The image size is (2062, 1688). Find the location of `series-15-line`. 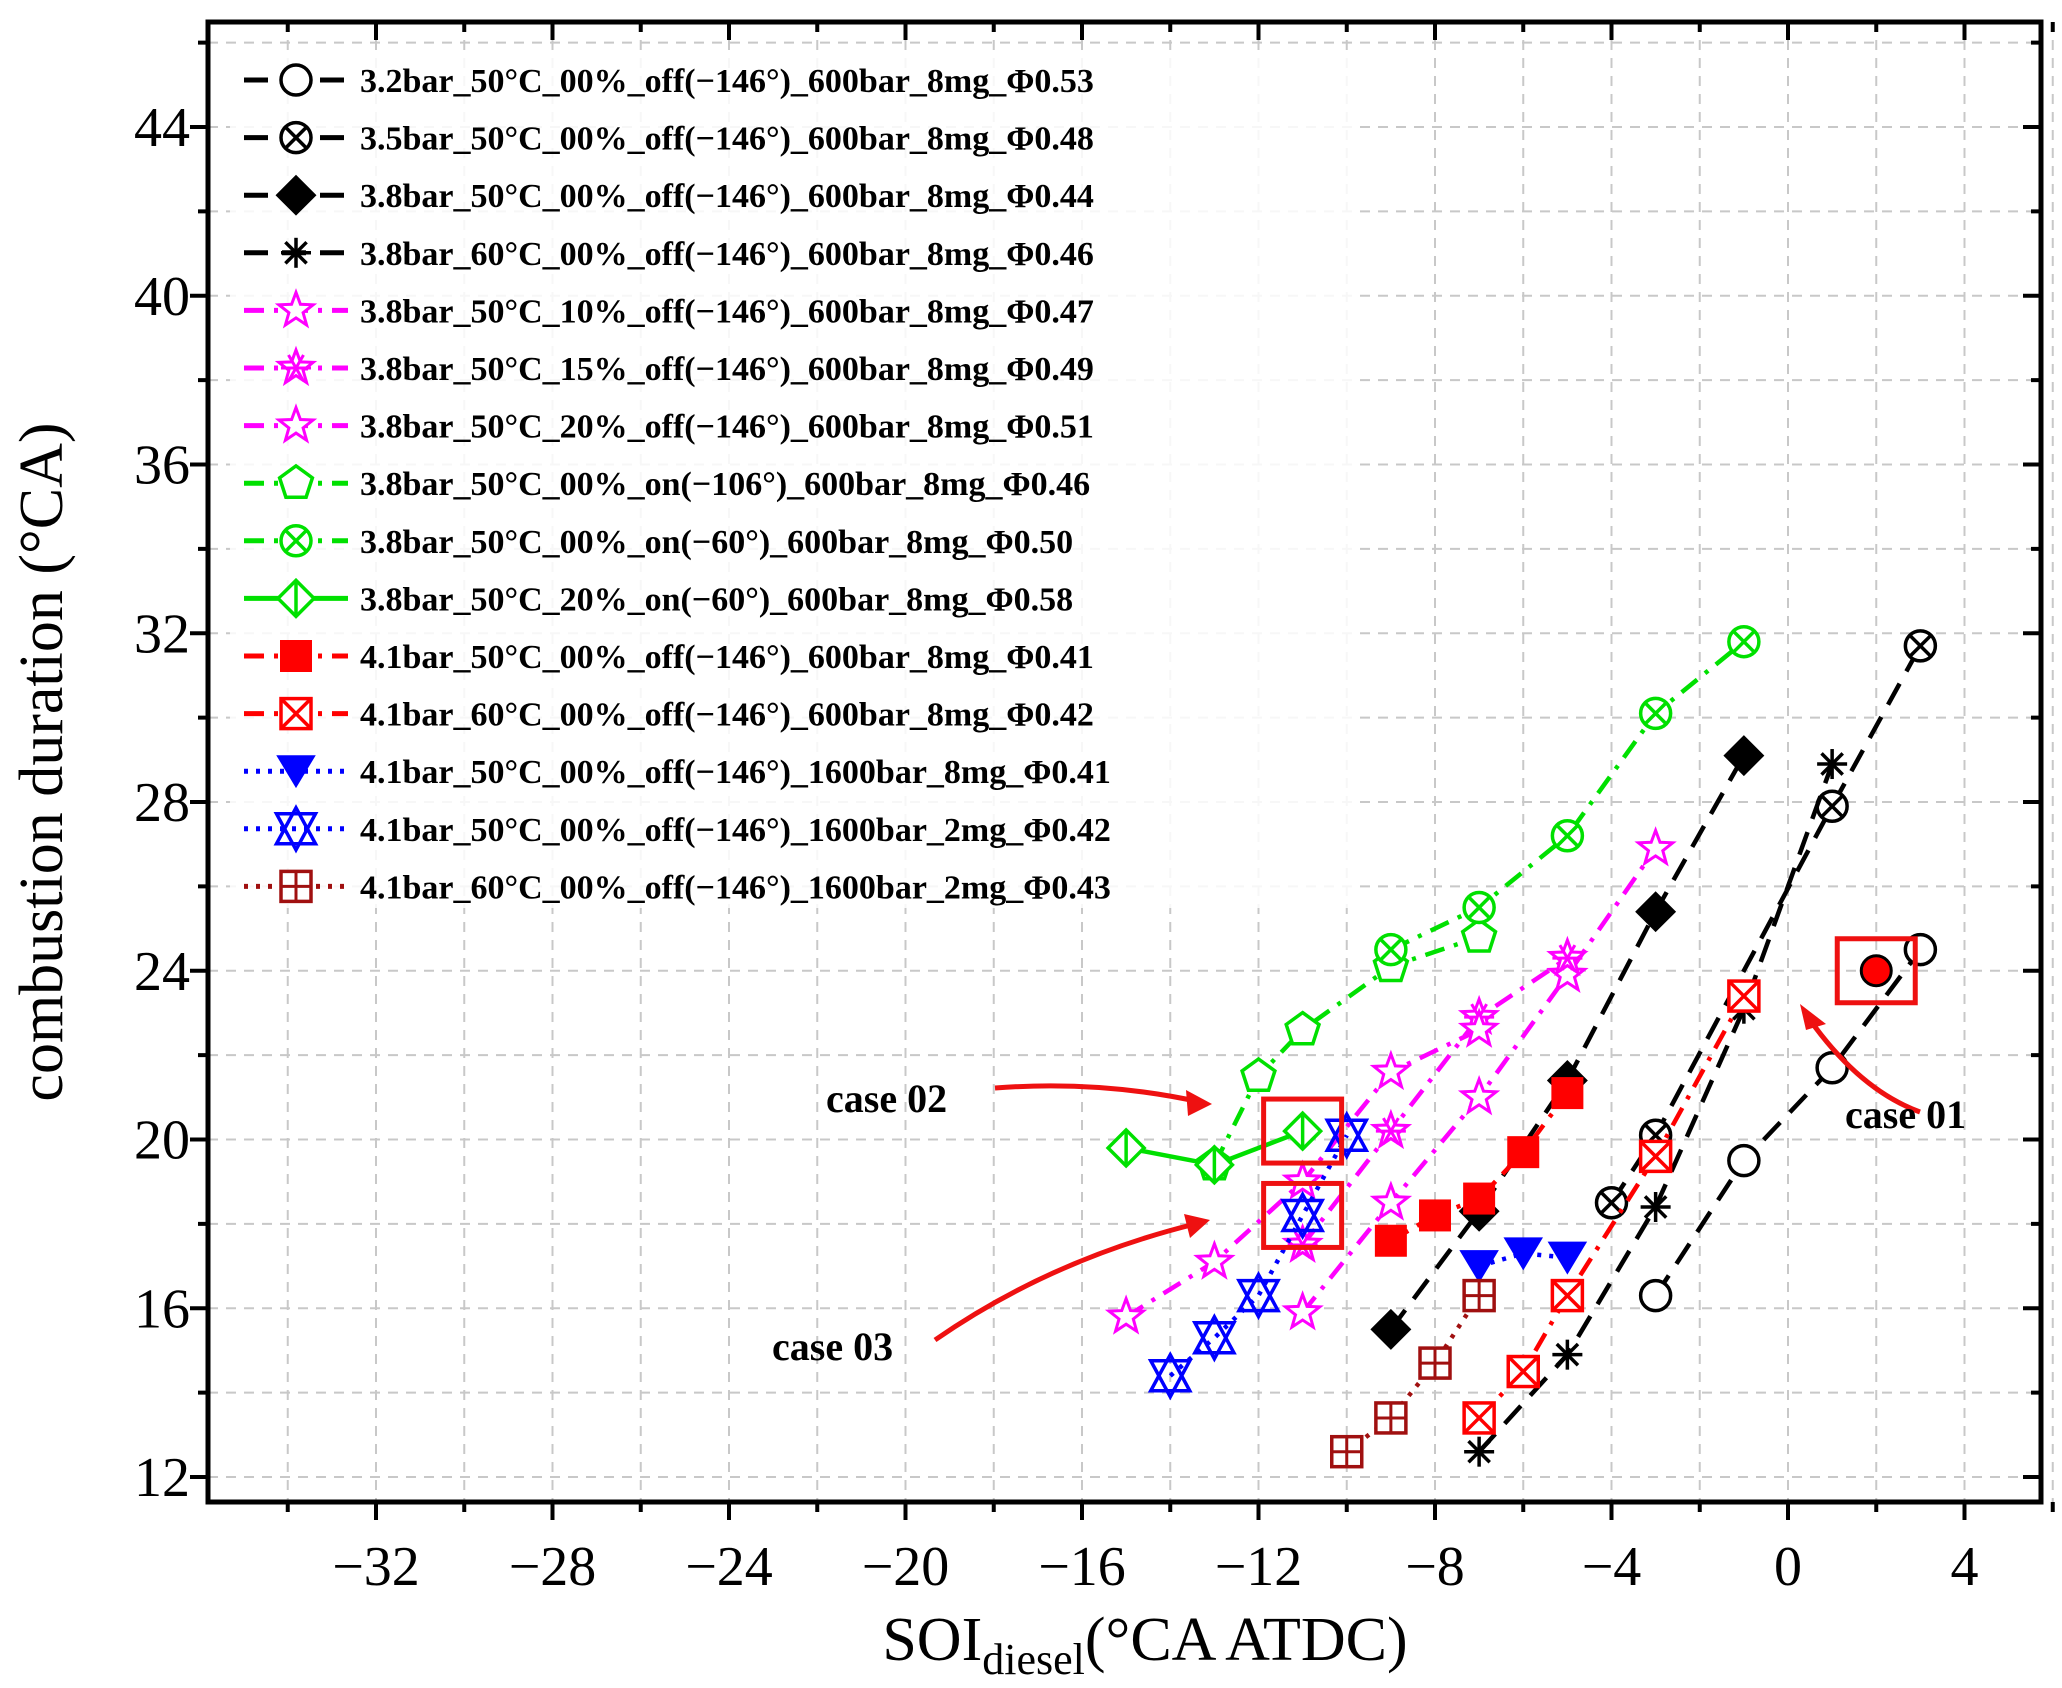

series-15-line is located at coordinates (1413, 1374).